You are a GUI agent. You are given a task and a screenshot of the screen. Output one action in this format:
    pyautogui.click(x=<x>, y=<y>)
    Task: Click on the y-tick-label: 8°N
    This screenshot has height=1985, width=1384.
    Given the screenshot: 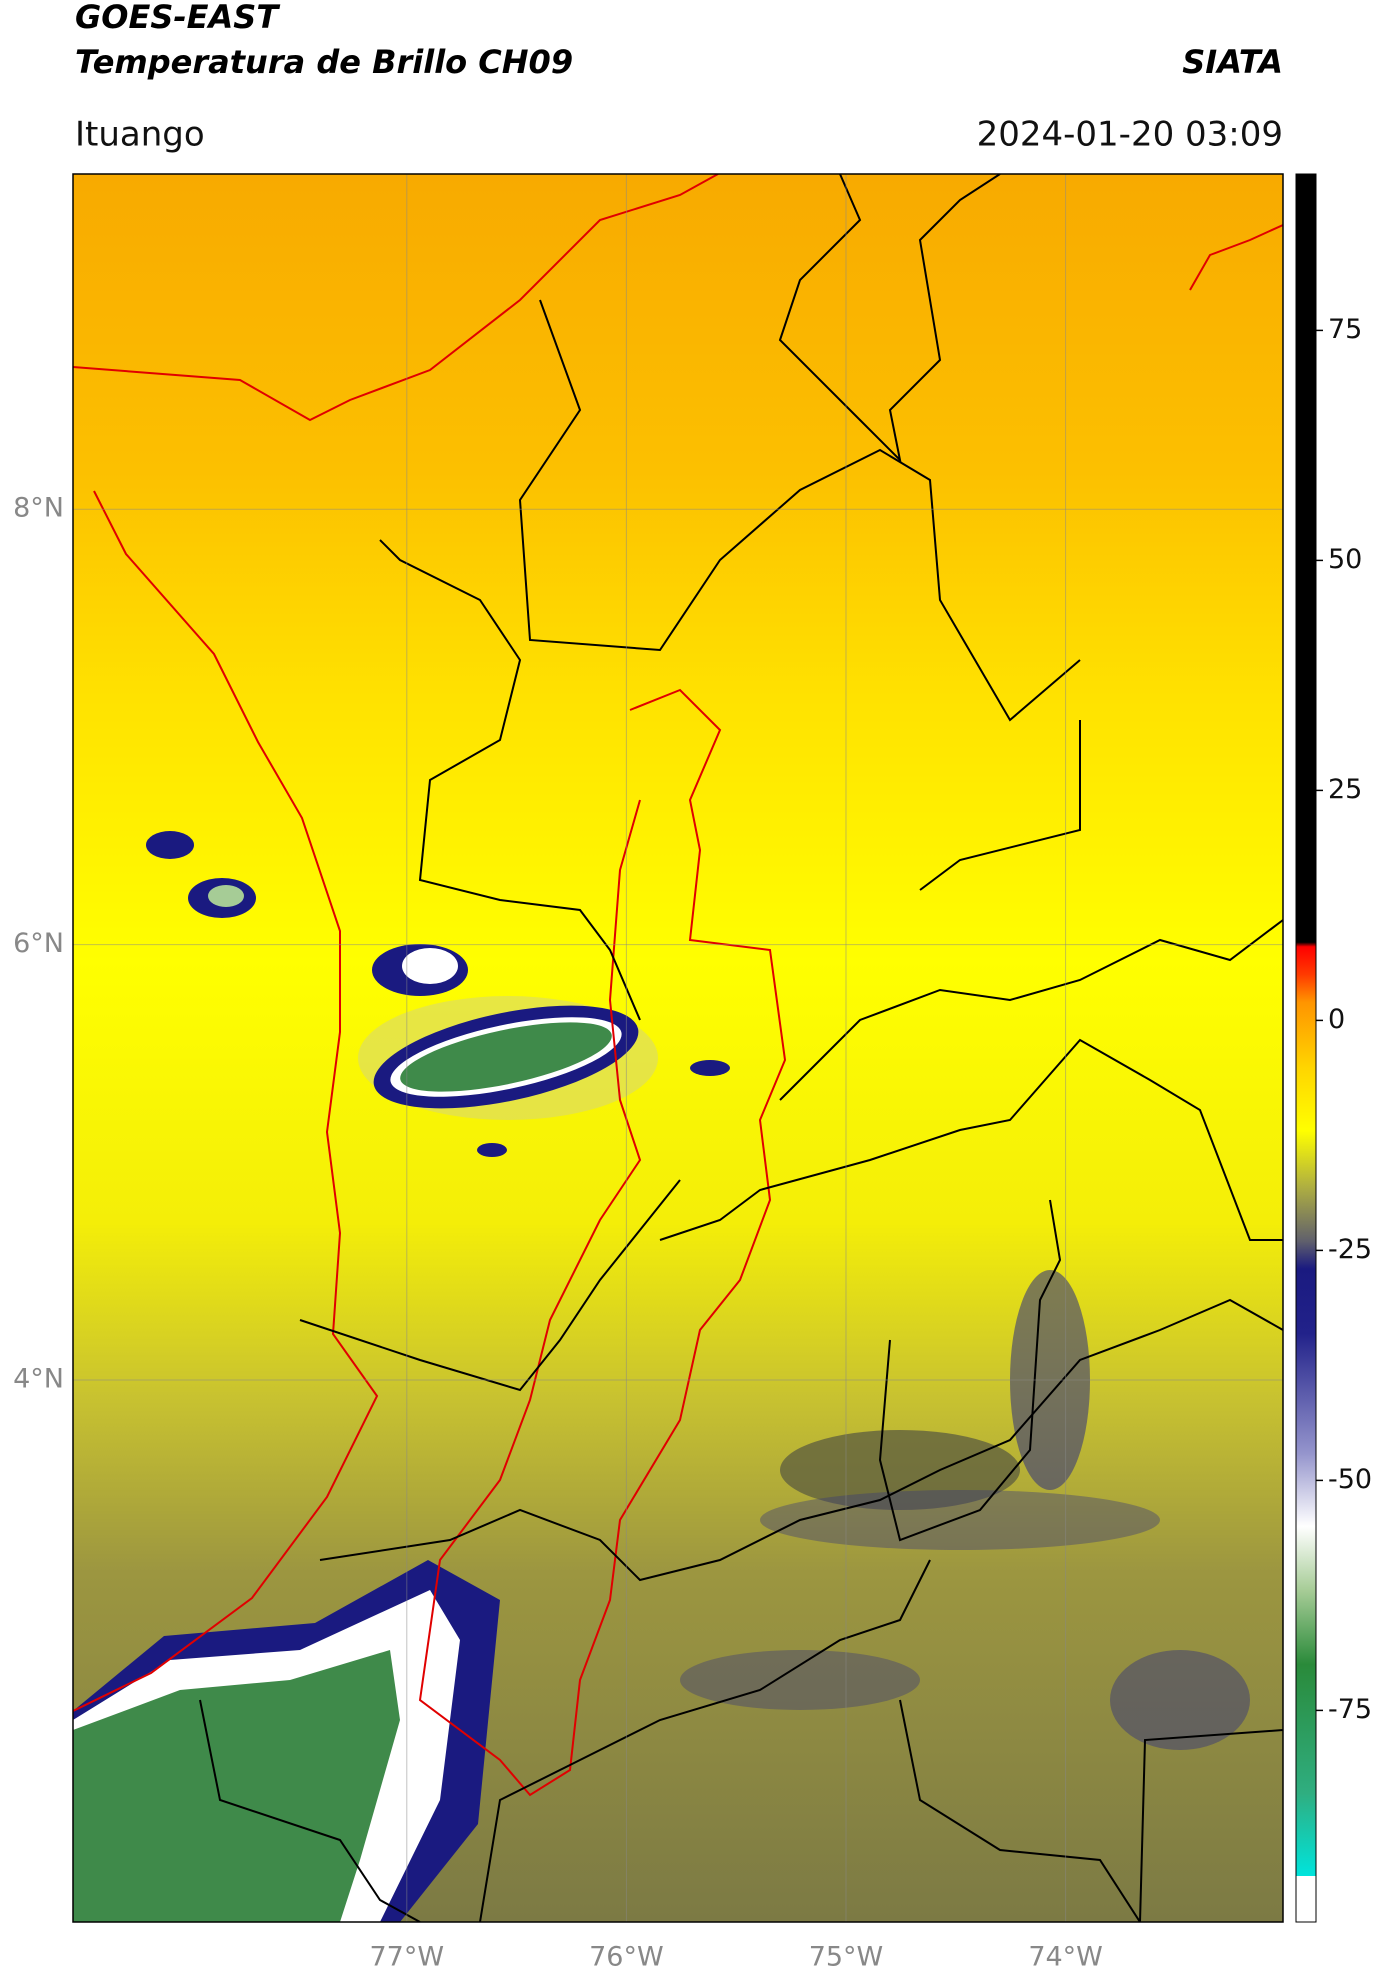 What is the action you would take?
    pyautogui.click(x=38, y=508)
    